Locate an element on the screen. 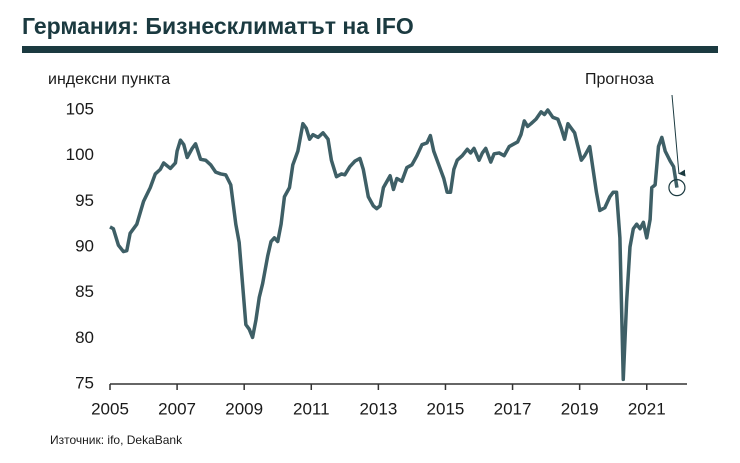 The height and width of the screenshot is (463, 740). y-tick-label: 95 is located at coordinates (84, 200).